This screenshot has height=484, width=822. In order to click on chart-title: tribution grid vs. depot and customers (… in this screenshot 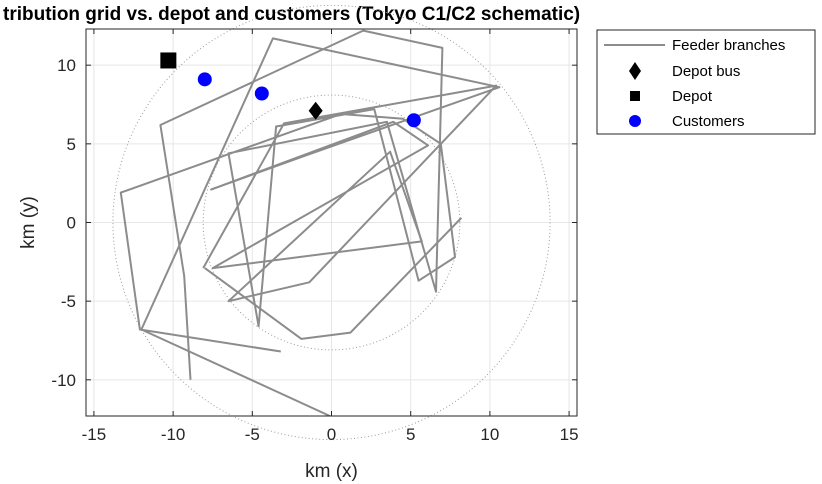, I will do `click(291, 14)`.